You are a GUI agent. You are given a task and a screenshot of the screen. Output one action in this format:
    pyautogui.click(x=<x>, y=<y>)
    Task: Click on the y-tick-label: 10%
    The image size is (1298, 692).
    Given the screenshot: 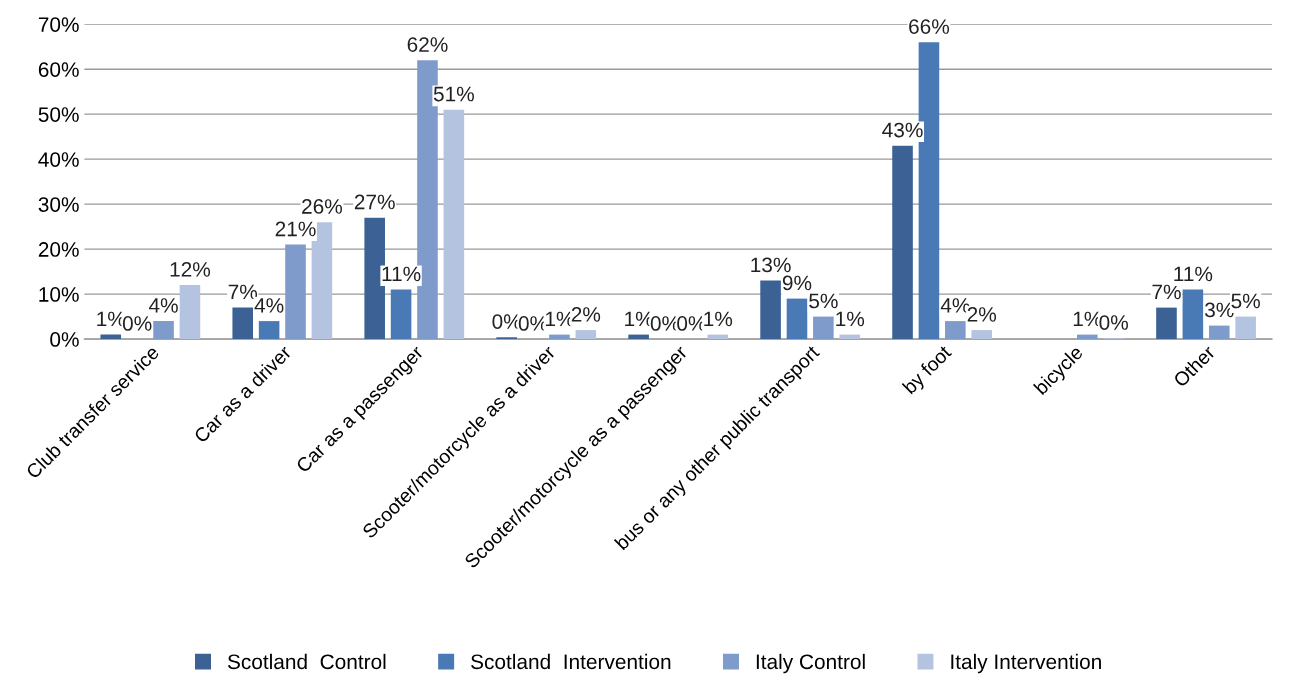 What is the action you would take?
    pyautogui.click(x=59, y=294)
    